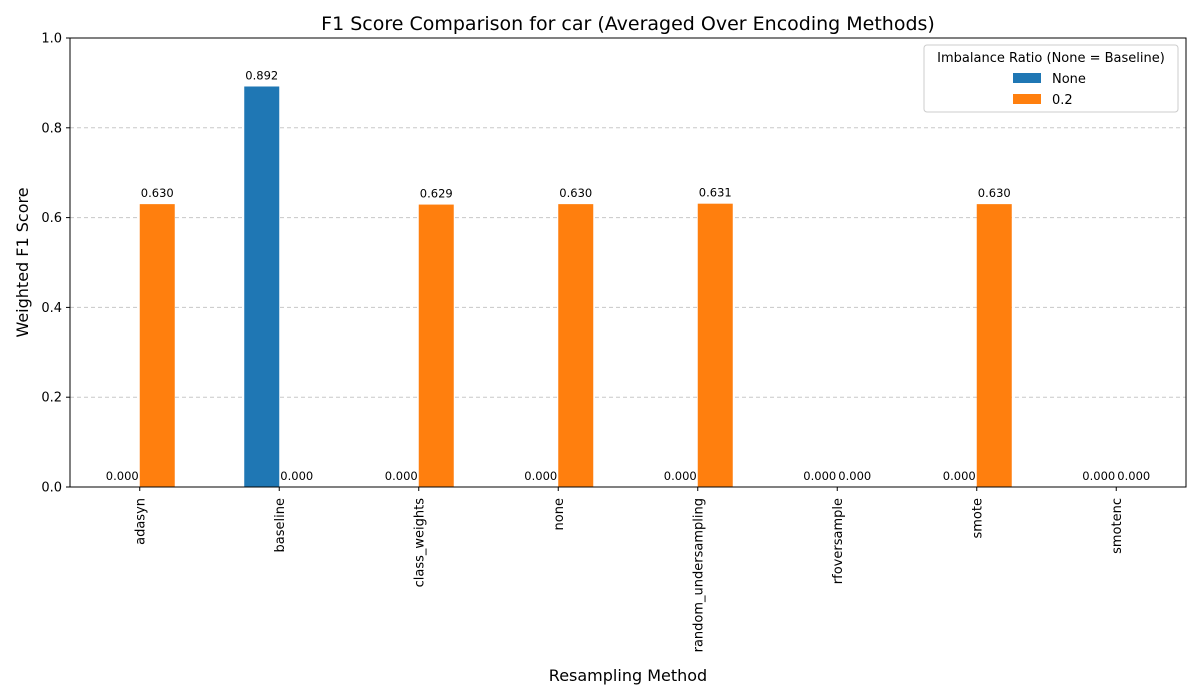 The width and height of the screenshot is (1200, 700). Describe the element at coordinates (1062, 100) in the screenshot. I see `legend-entry: 0.2` at that location.